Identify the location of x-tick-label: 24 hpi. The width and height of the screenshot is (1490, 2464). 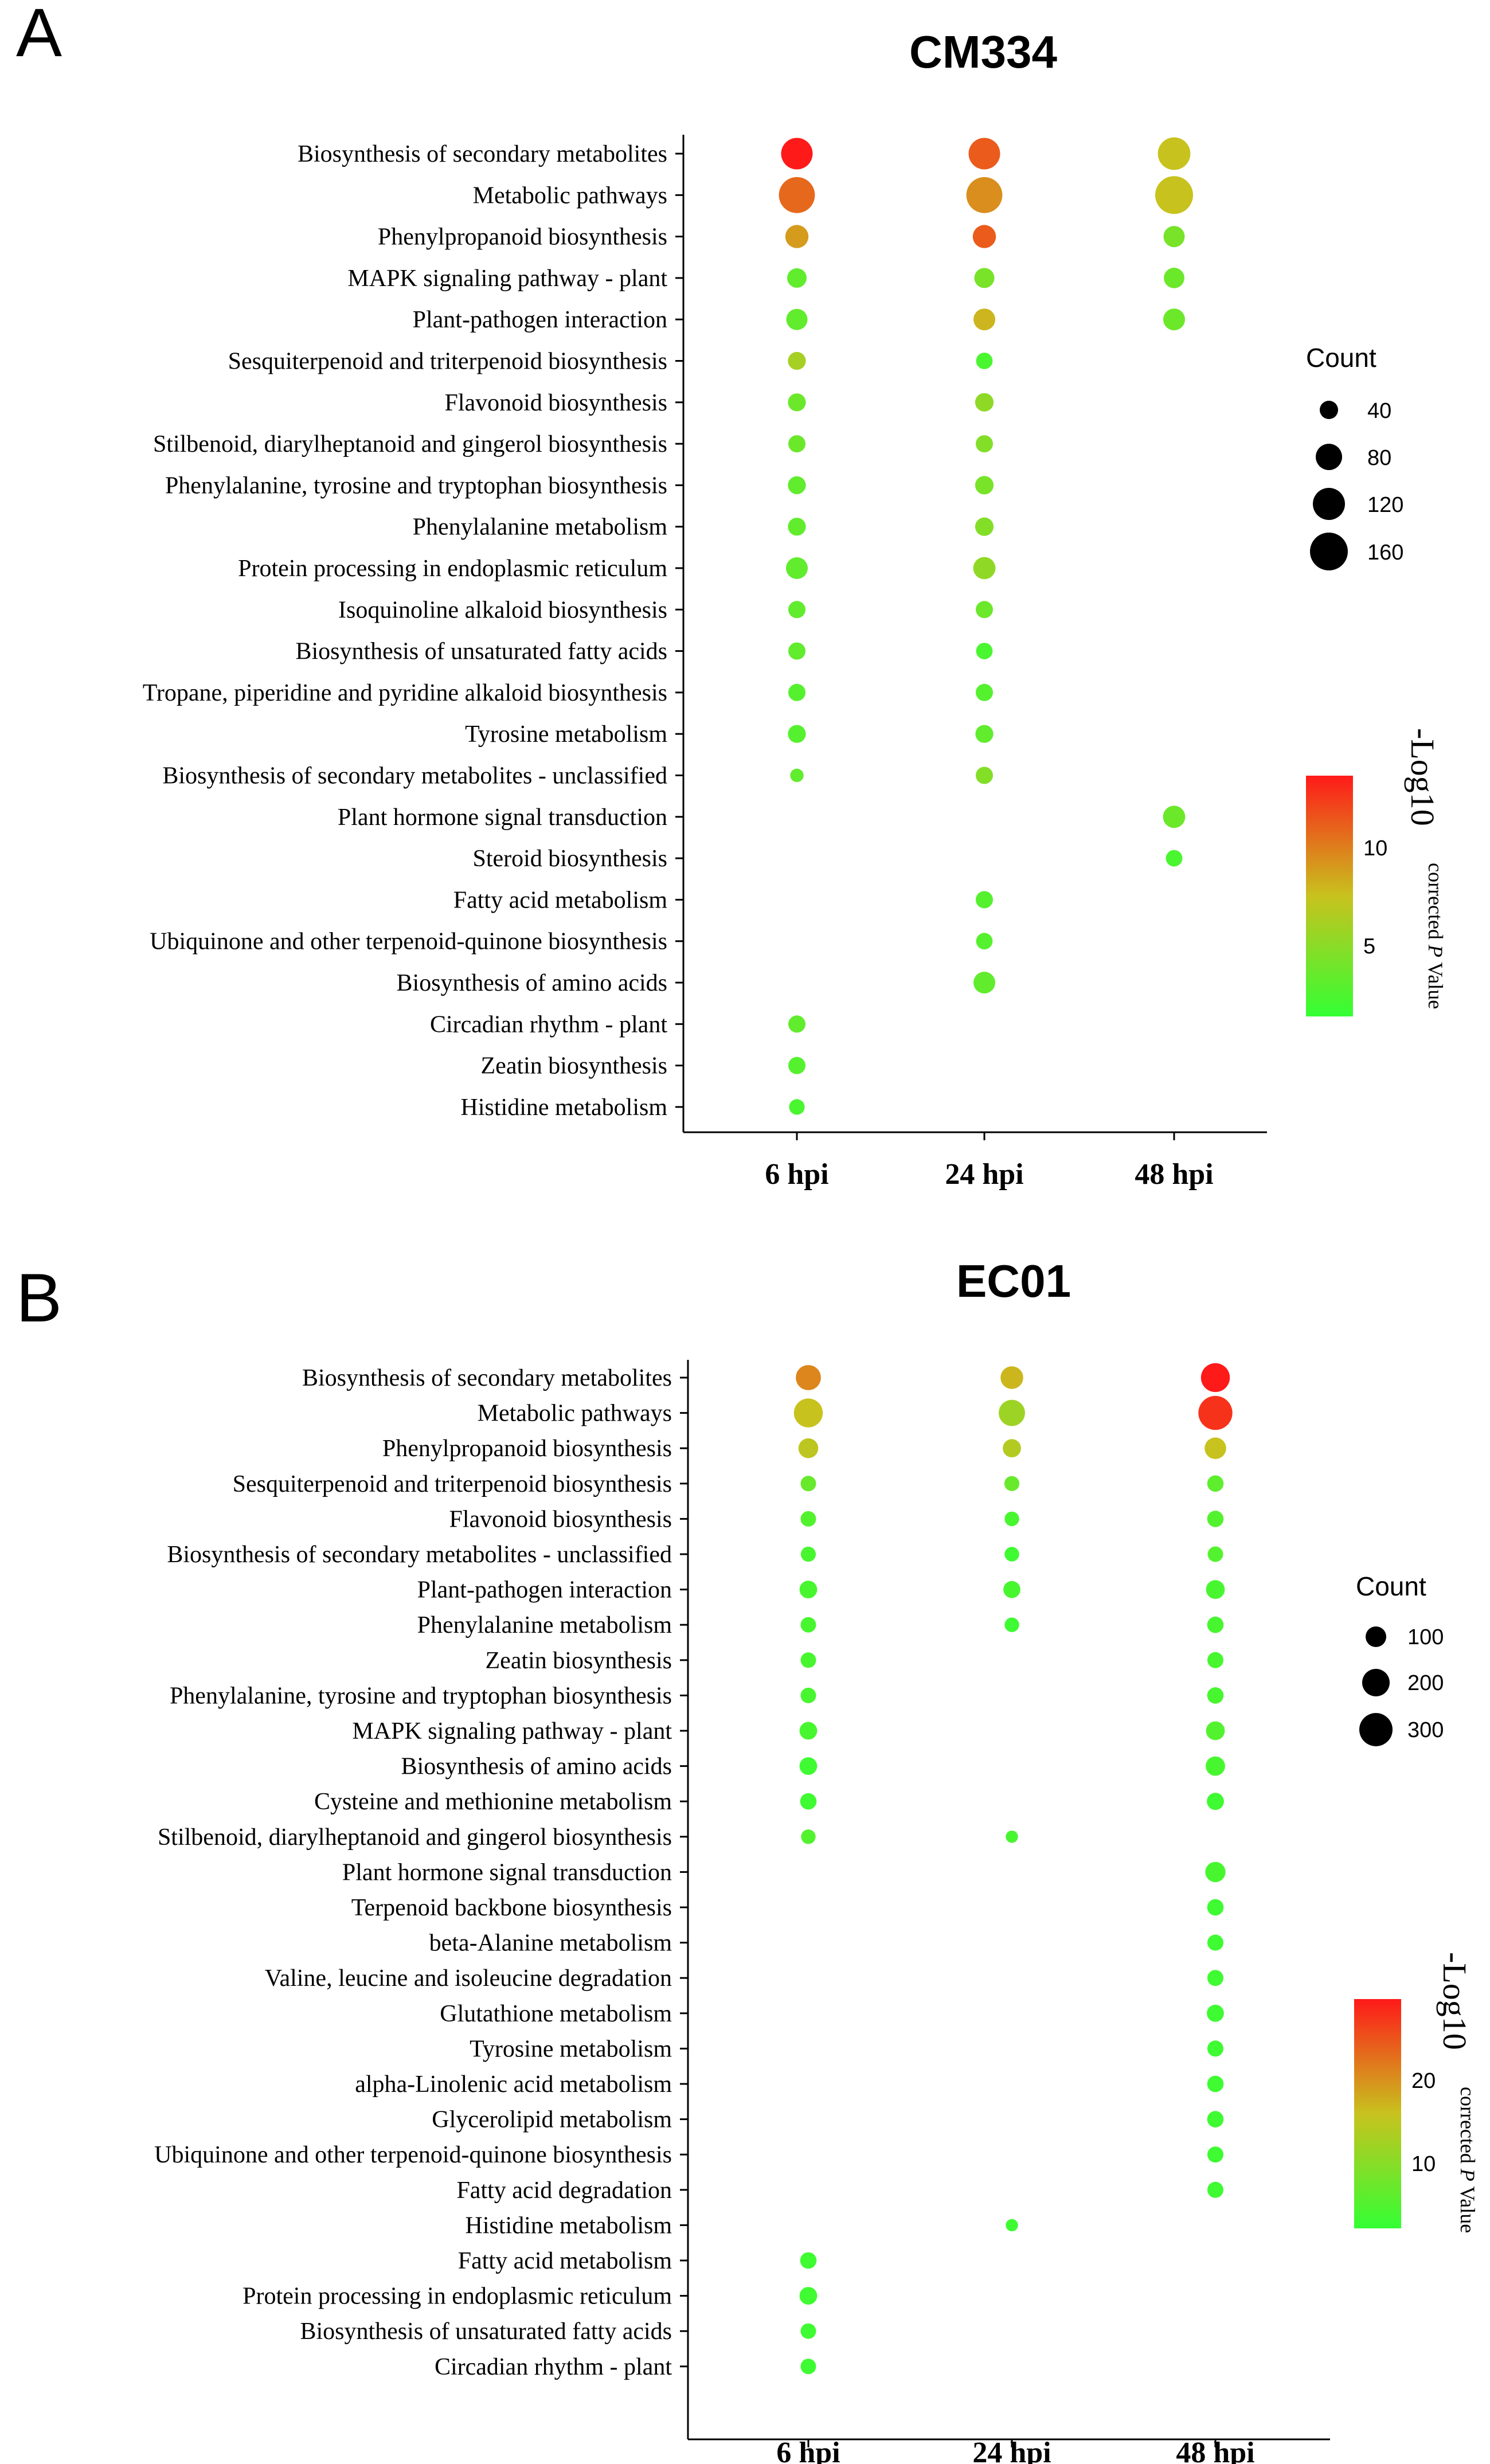
(1011, 2450).